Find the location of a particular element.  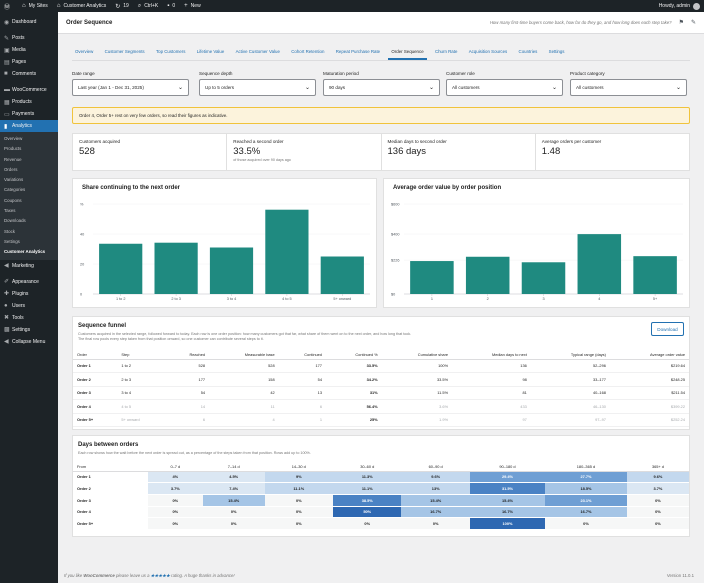

tab-lifetime-value: Lifetime Value is located at coordinates (210, 51).